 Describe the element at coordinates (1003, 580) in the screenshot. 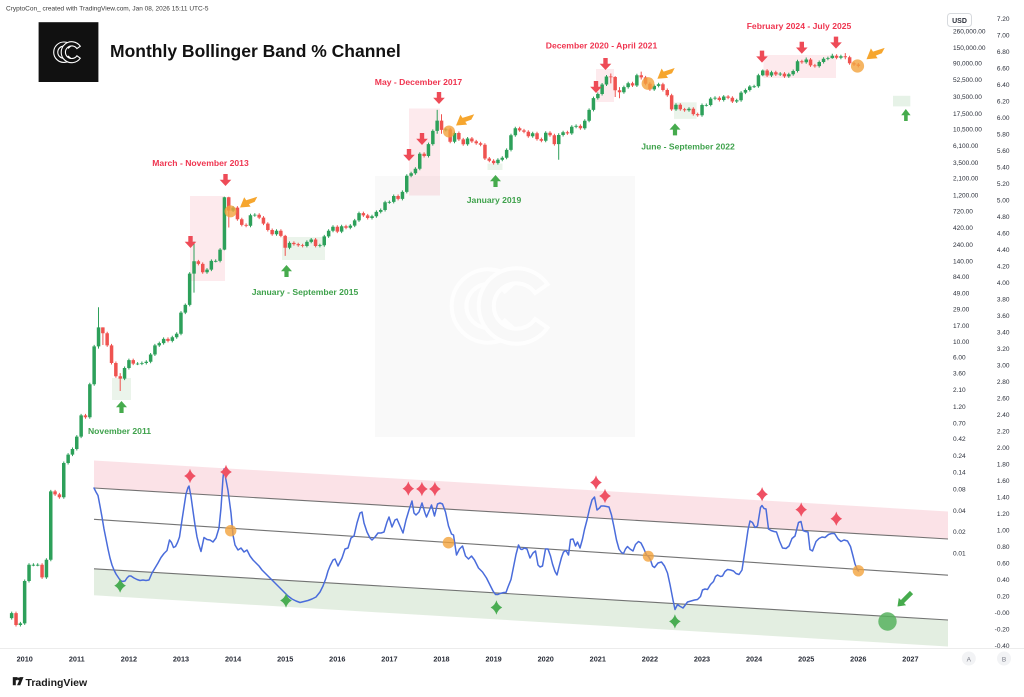

I see `svg-text: 0.40` at that location.